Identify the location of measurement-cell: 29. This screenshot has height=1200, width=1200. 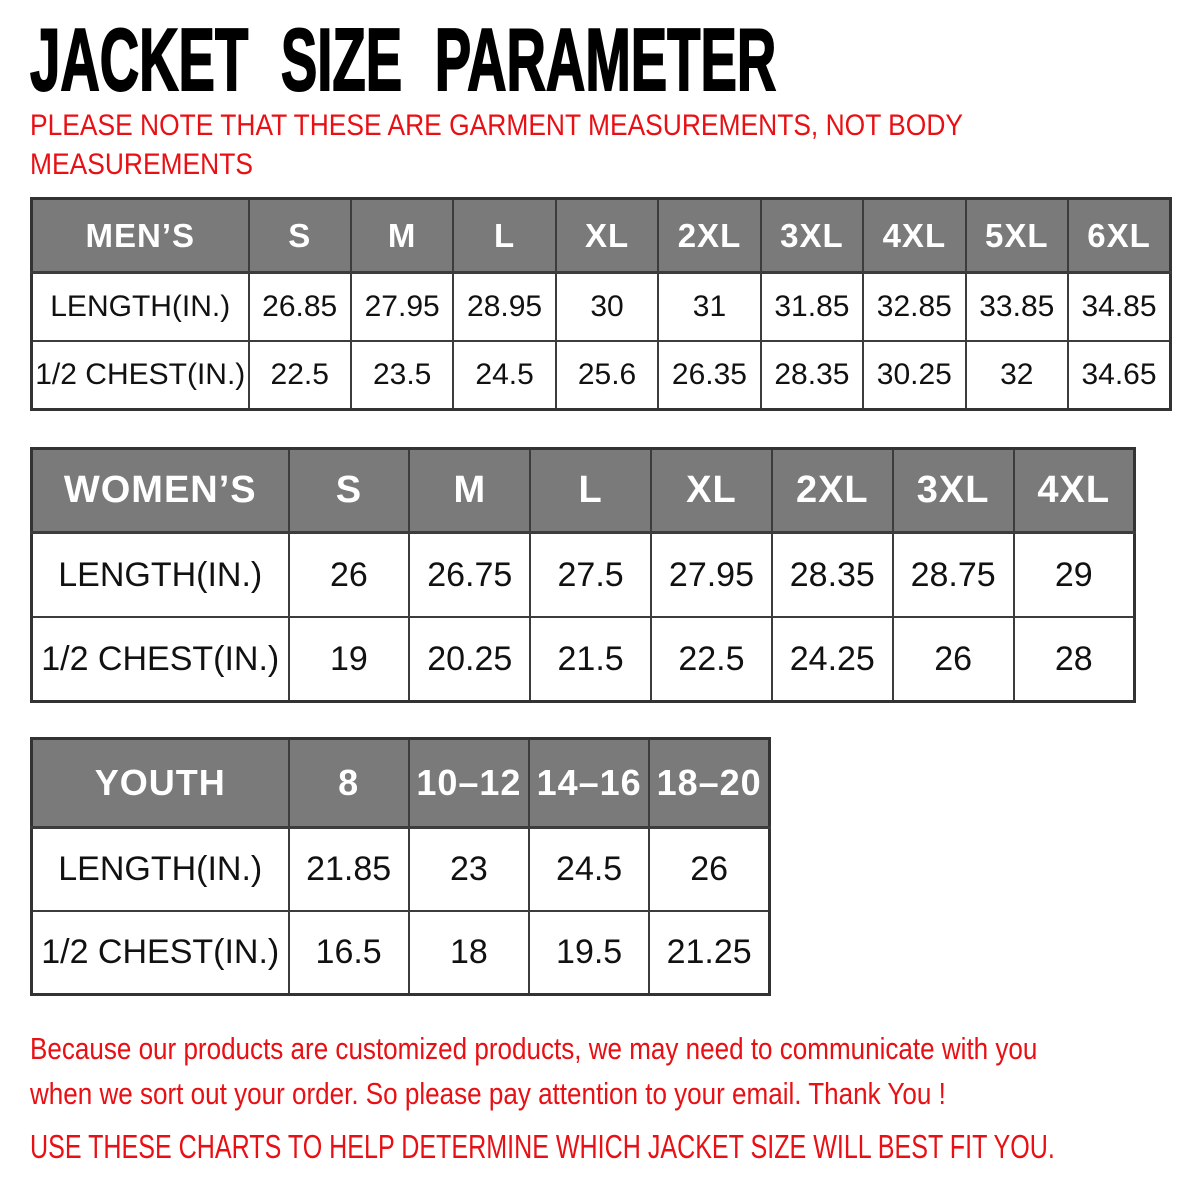
(1074, 574).